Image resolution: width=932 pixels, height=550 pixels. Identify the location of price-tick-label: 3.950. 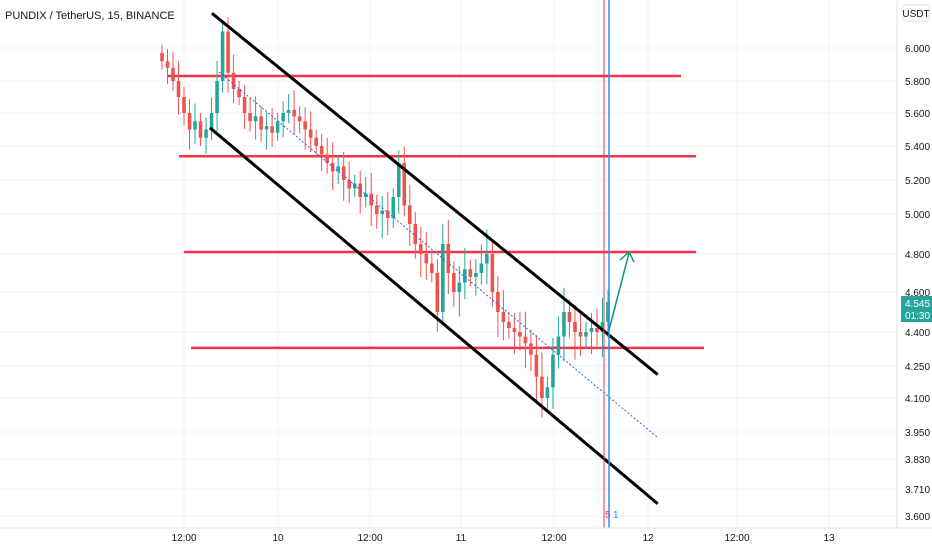
(917, 433).